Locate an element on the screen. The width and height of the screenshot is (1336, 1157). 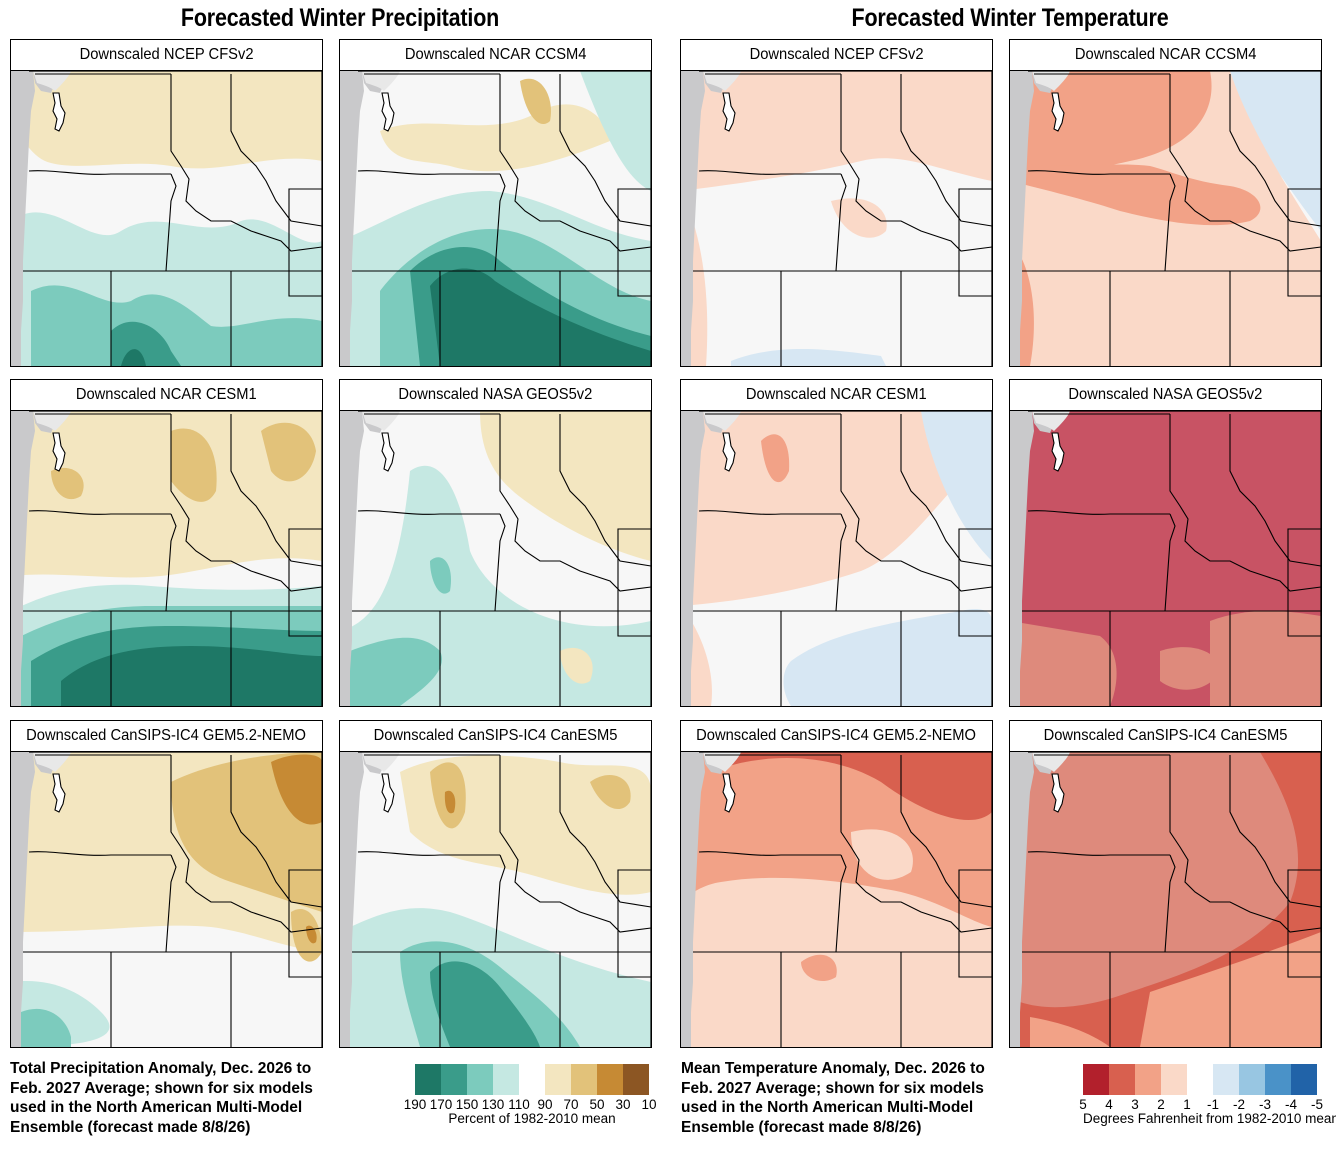
panel-title: Downscaled NCEP CFSv2 is located at coordinates (166, 55).